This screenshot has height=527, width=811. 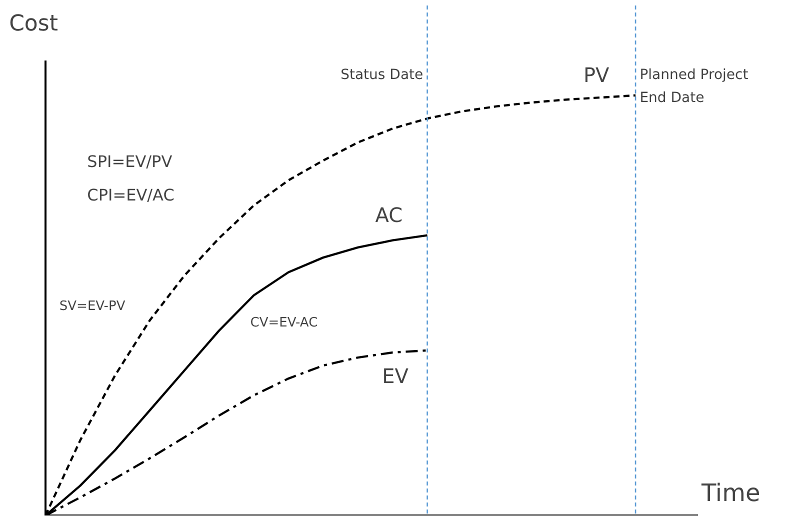 I want to click on y-axis-title: Cost, so click(x=33, y=24).